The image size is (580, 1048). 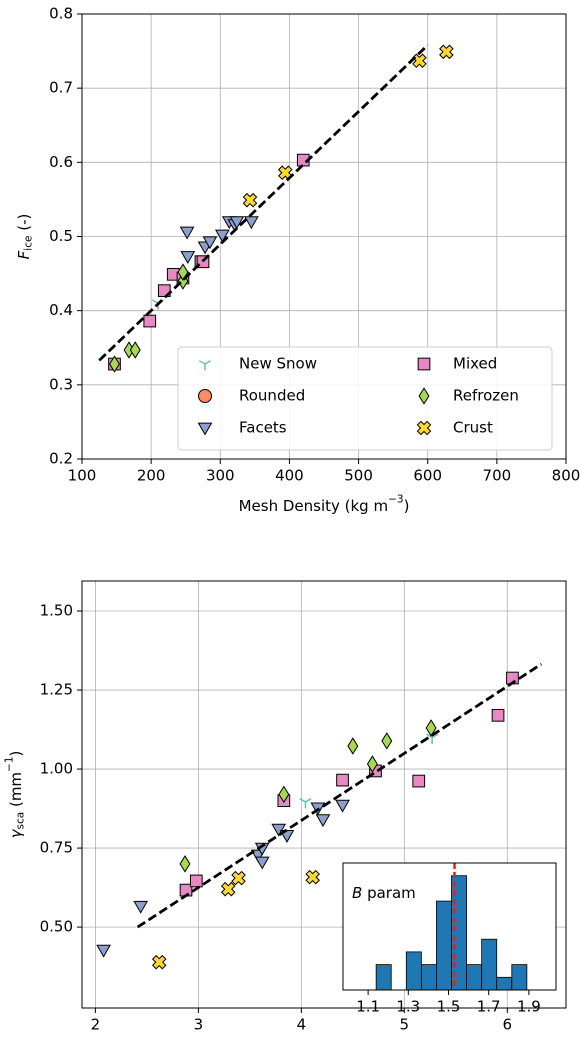 What do you see at coordinates (388, 893) in the screenshot?
I see `label-part: param` at bounding box center [388, 893].